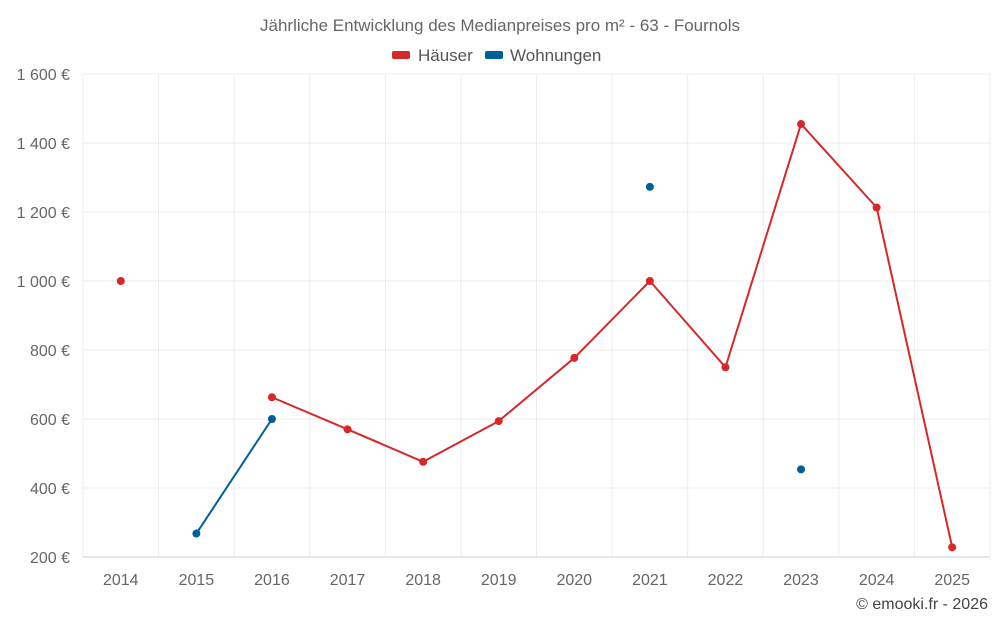 This screenshot has width=1000, height=625. Describe the element at coordinates (50, 489) in the screenshot. I see `y-tick-label-400: 400 €` at that location.